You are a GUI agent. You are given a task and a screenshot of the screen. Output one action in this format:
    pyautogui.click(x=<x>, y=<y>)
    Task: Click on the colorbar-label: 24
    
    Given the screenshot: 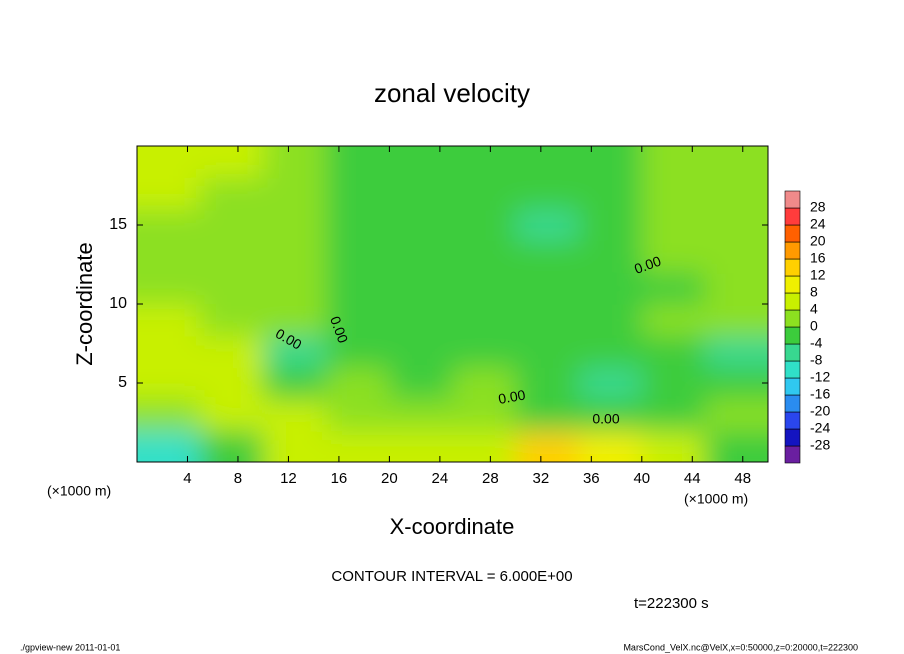 What is the action you would take?
    pyautogui.click(x=818, y=224)
    